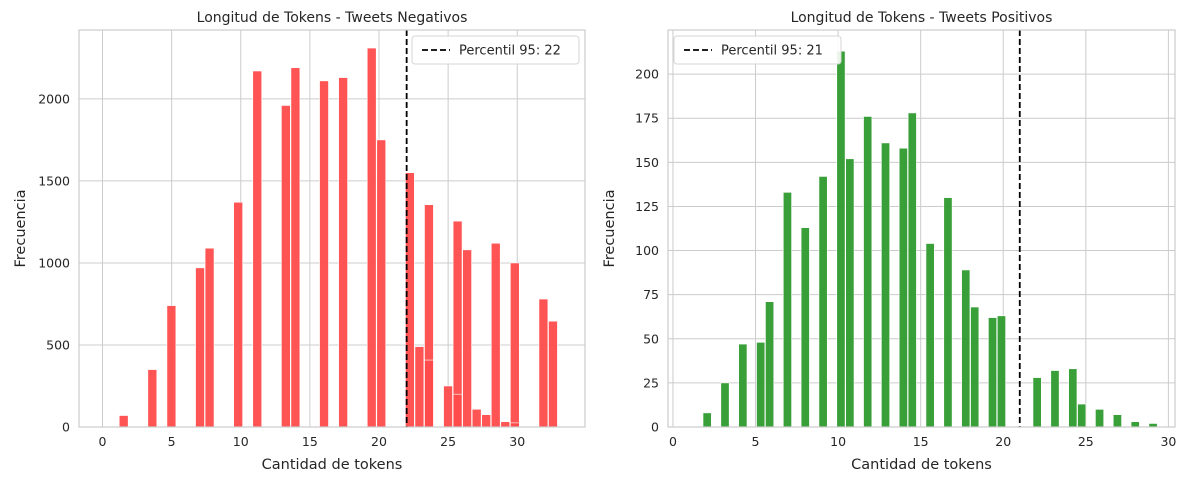 This screenshot has height=484, width=1182. What do you see at coordinates (772, 51) in the screenshot?
I see `legend-label: Percentil 95: 21` at bounding box center [772, 51].